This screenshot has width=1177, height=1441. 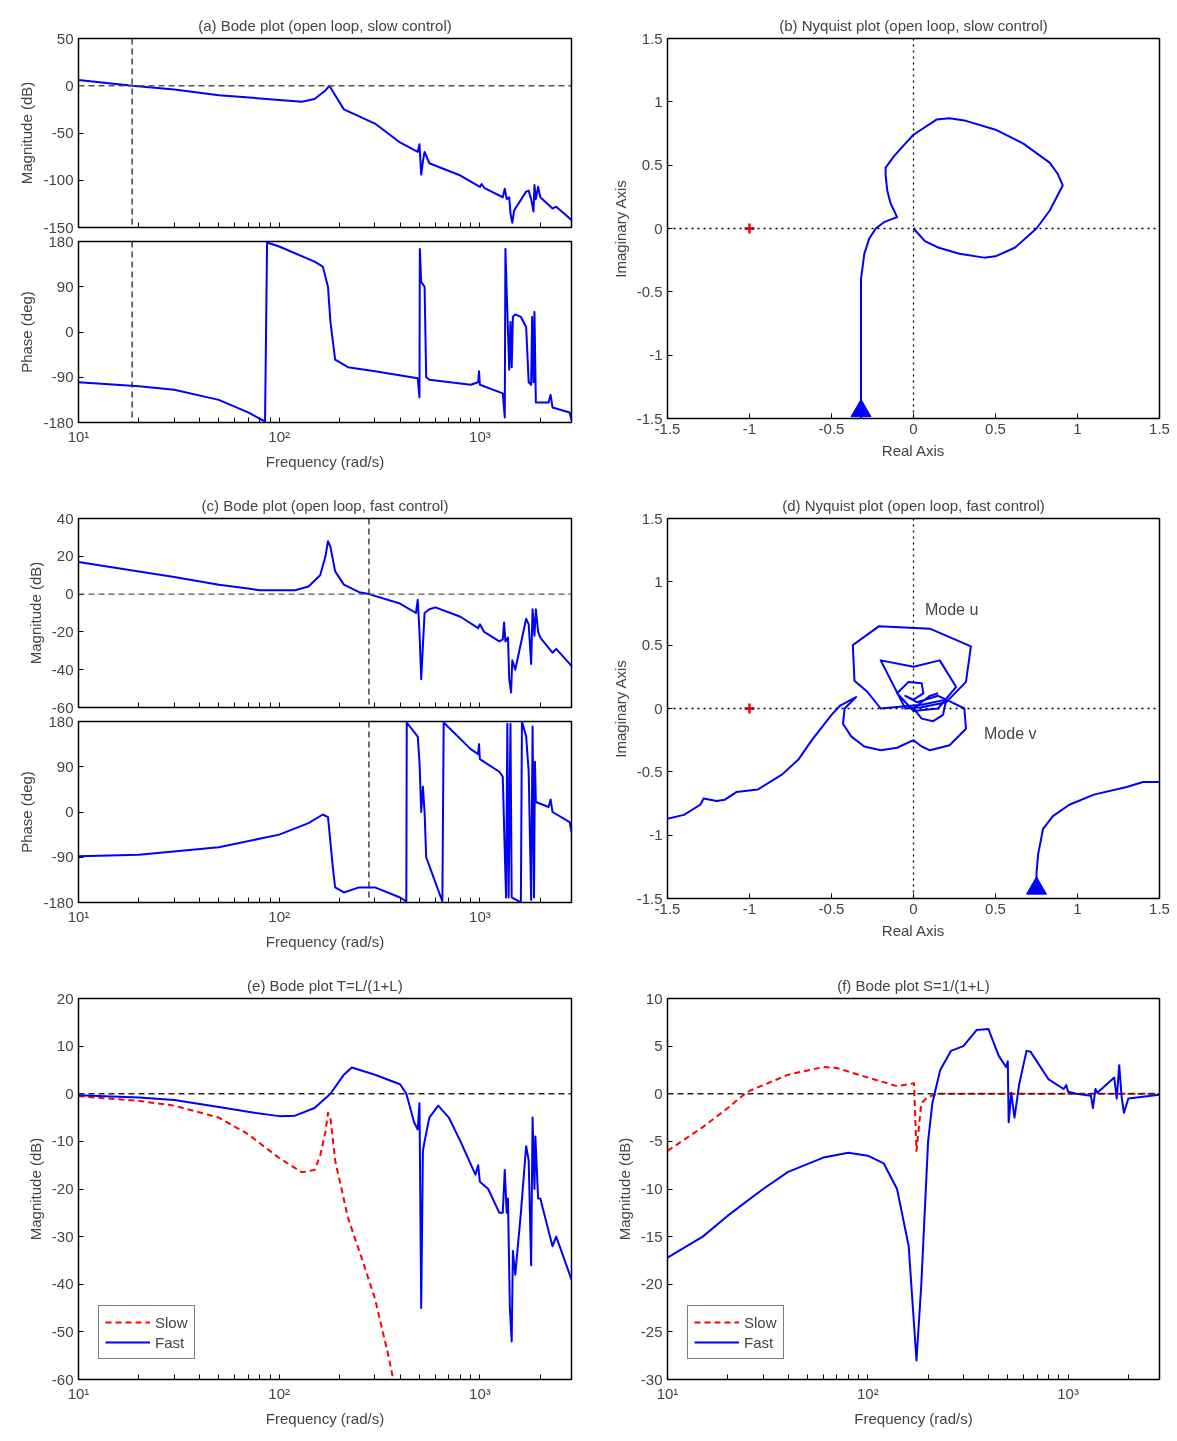 I want to click on y-tick-label: 5, so click(x=658, y=1046).